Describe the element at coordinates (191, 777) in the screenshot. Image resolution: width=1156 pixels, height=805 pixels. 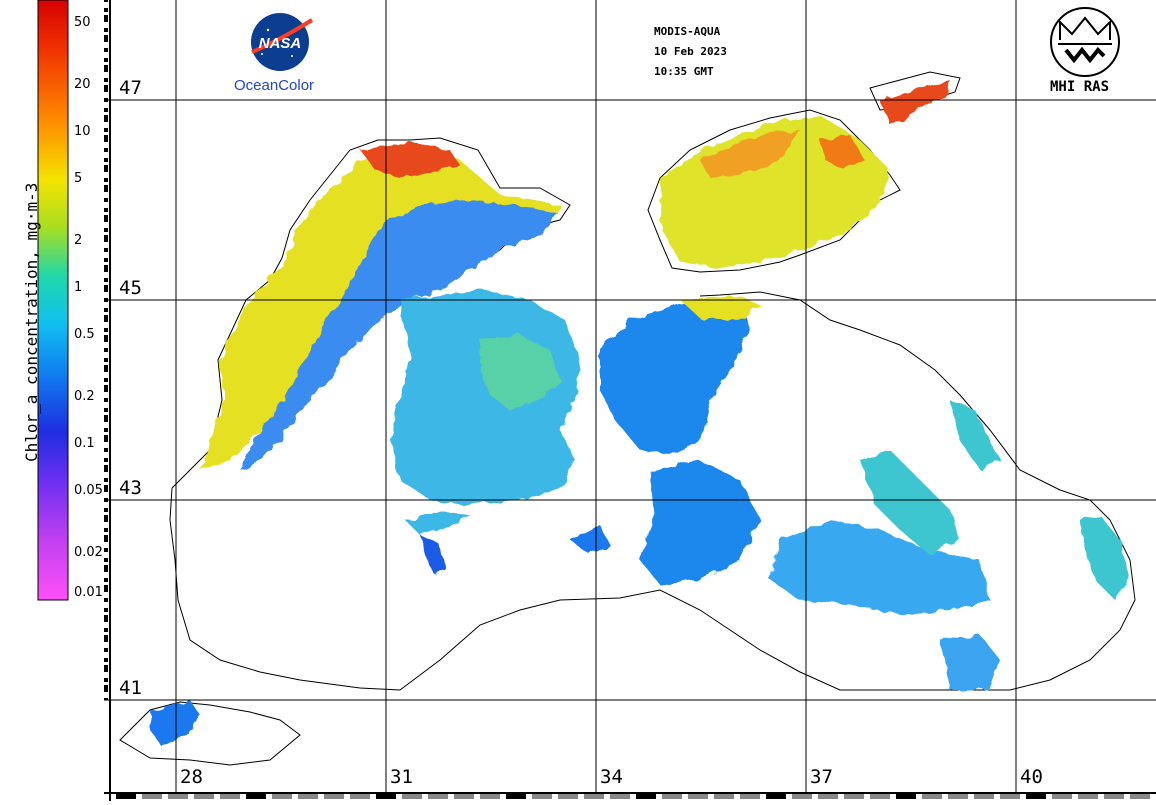
I see `lon-label-28: 28` at that location.